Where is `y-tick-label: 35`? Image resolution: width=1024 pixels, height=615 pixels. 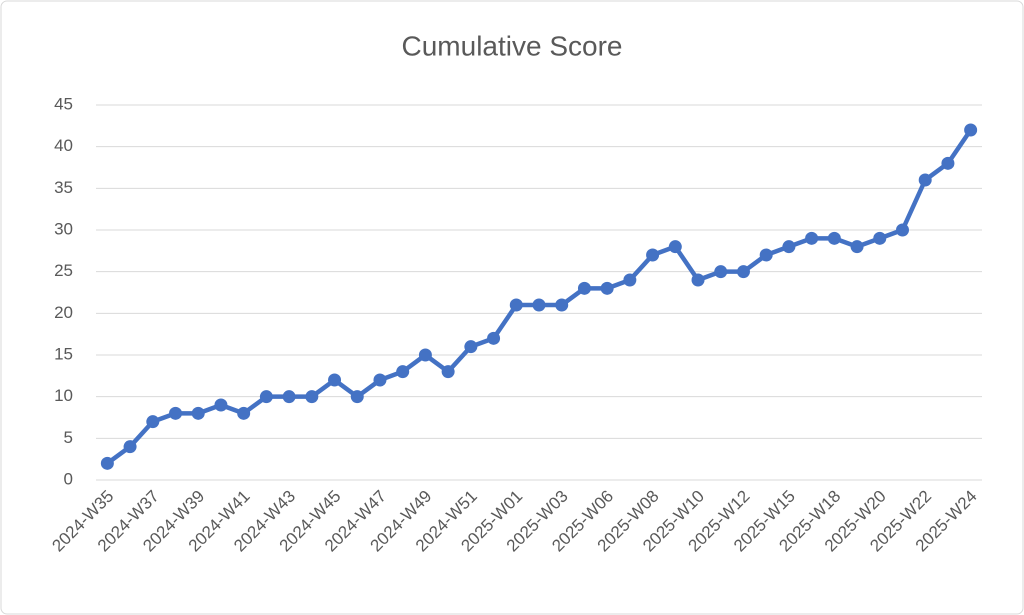
y-tick-label: 35 is located at coordinates (63, 187).